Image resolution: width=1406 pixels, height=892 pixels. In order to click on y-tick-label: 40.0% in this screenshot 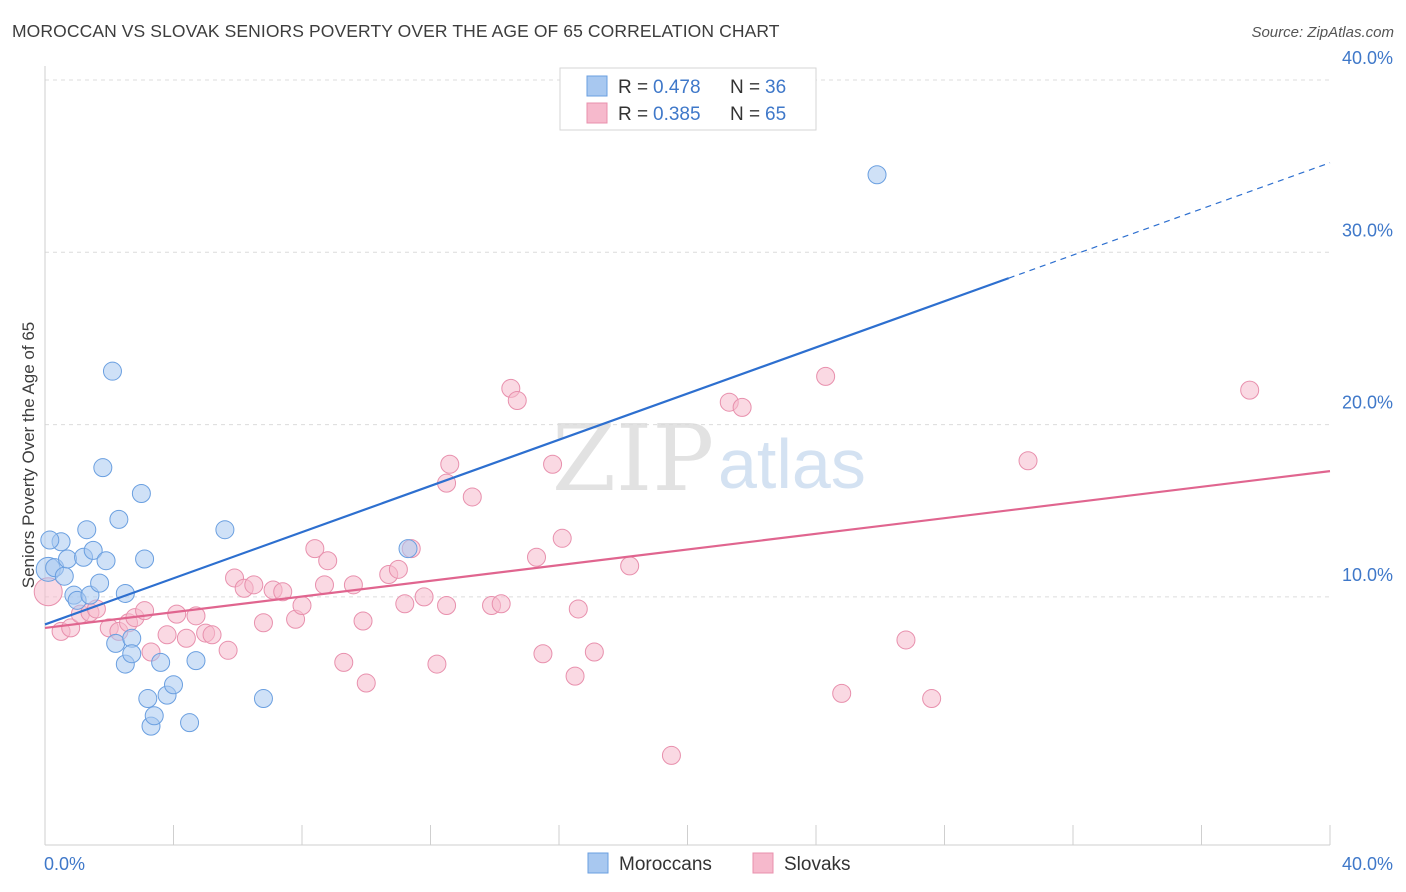, I will do `click(1367, 58)`.